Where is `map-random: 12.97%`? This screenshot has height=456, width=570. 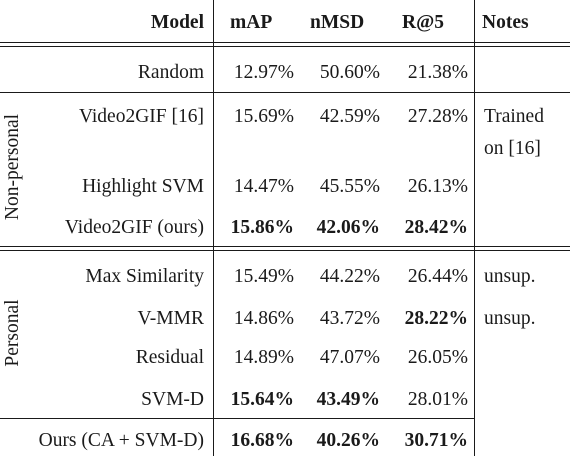
map-random: 12.97% is located at coordinates (263, 72).